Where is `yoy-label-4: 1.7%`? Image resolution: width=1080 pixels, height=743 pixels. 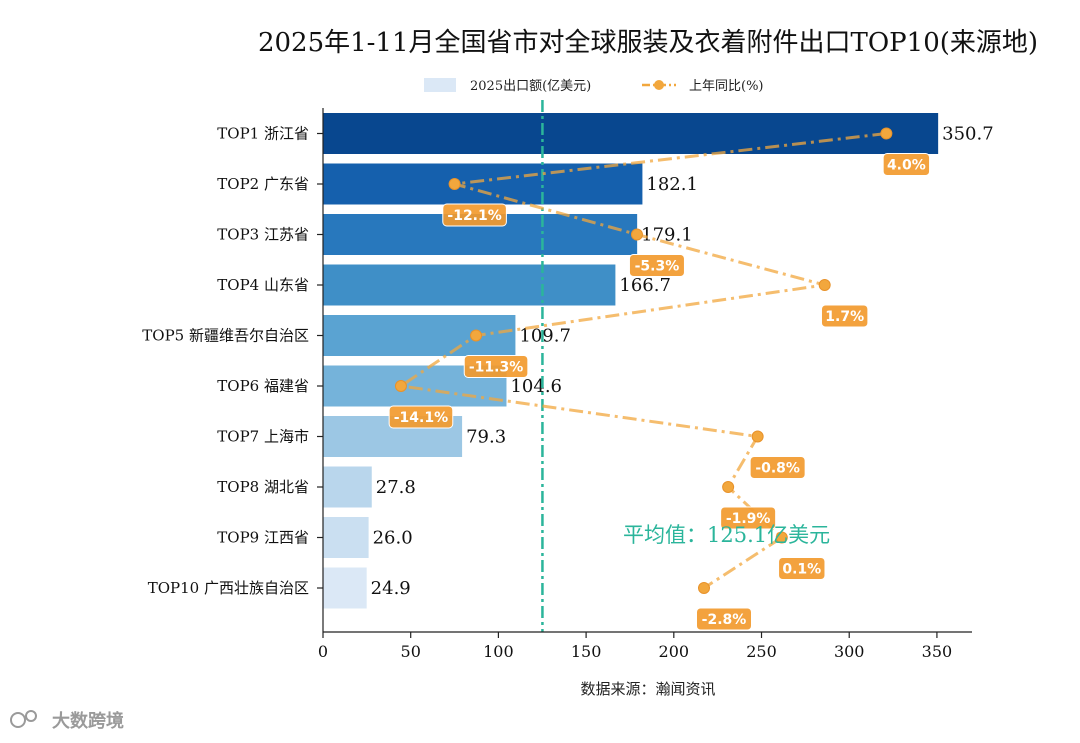 yoy-label-4: 1.7% is located at coordinates (844, 317).